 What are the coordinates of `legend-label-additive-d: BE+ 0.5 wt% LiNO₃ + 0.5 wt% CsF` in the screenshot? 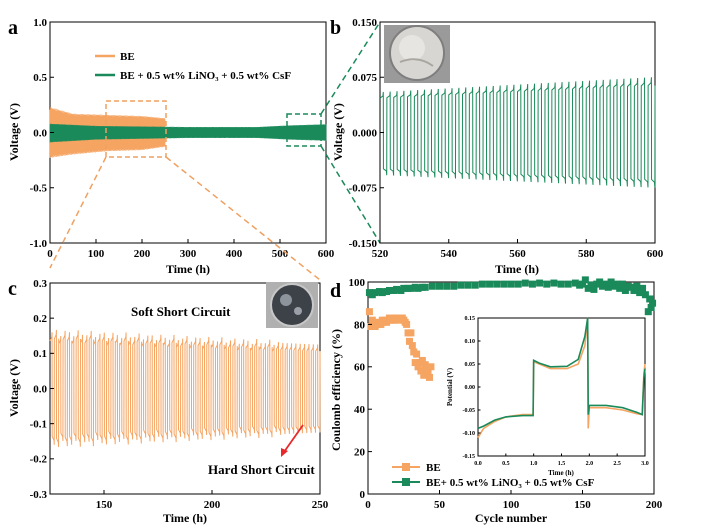 It's located at (510, 483).